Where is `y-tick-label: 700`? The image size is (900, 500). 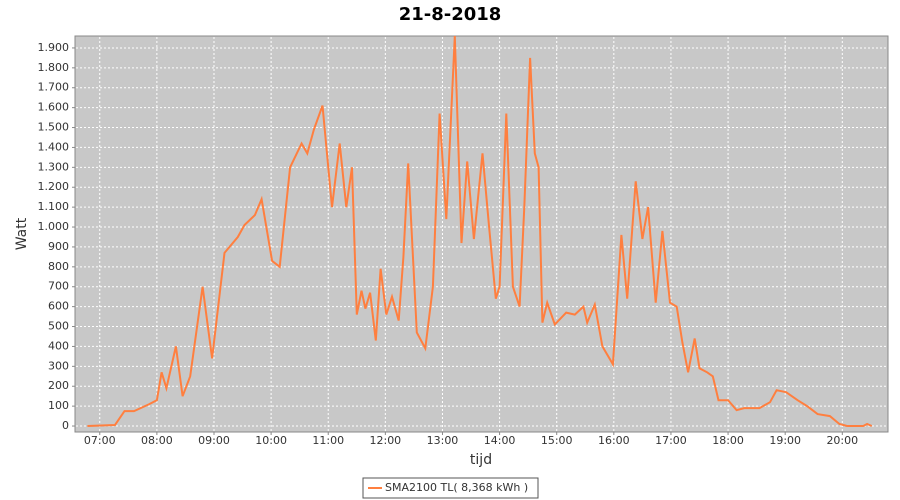 y-tick-label: 700 is located at coordinates (58, 286).